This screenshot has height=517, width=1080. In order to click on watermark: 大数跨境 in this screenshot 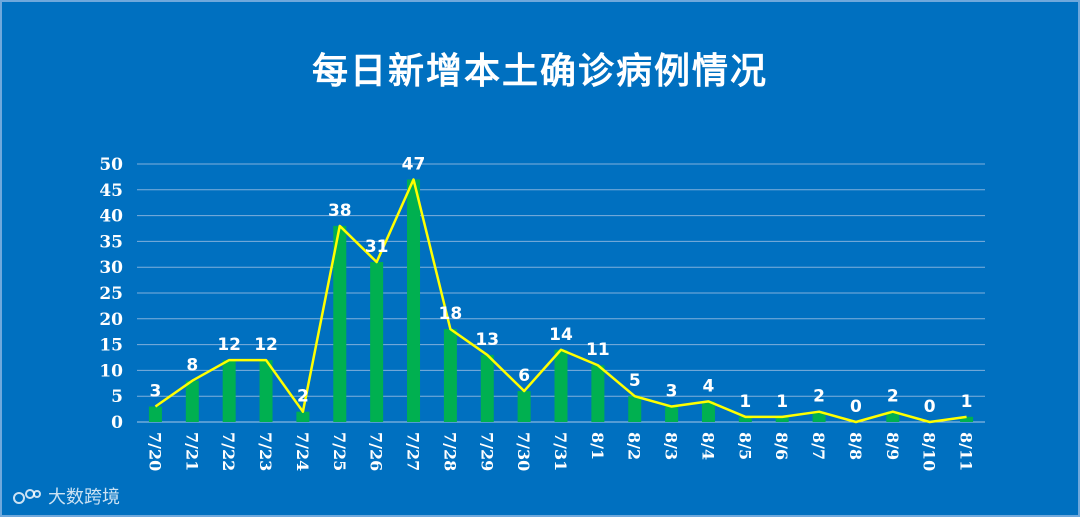, I will do `click(66, 496)`.